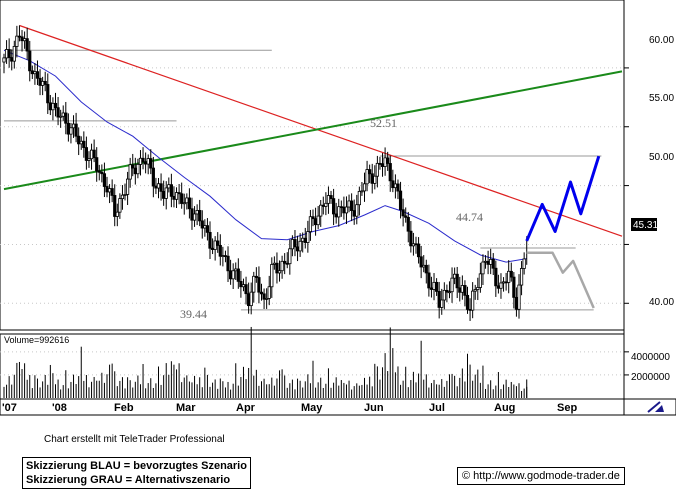 The height and width of the screenshot is (501, 676). I want to click on x-tick-label-apr: Apr, so click(246, 408).